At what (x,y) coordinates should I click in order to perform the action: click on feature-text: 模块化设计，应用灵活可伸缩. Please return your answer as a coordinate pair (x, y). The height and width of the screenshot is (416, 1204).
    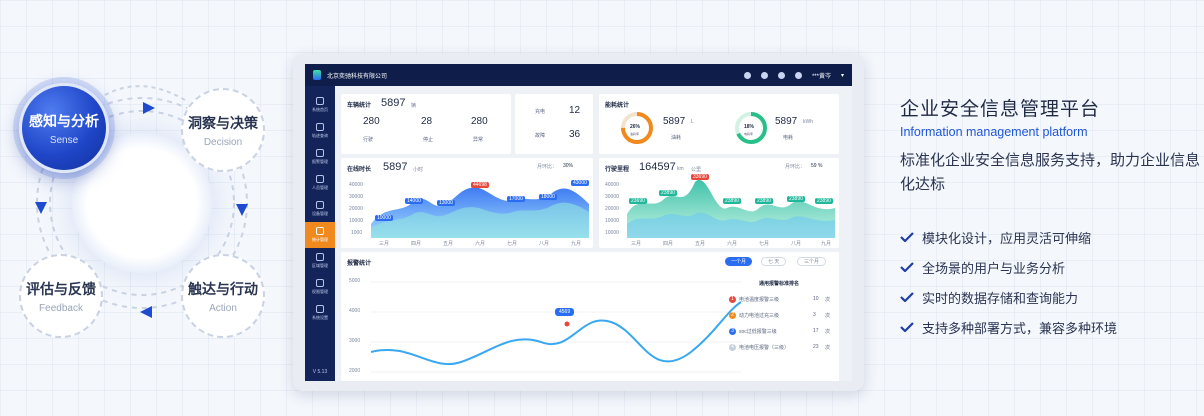
    Looking at the image, I should click on (1007, 238).